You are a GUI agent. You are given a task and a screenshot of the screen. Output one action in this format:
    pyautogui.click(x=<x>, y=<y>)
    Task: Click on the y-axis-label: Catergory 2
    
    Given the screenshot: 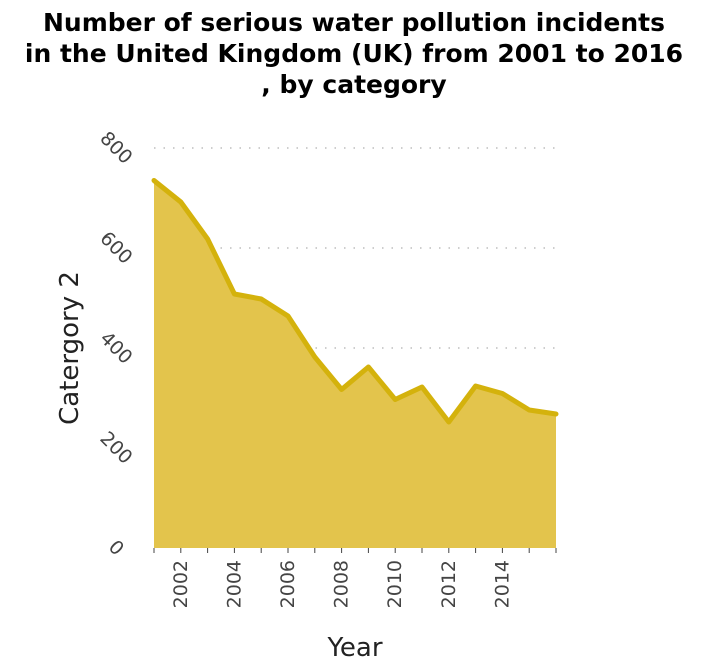 What is the action you would take?
    pyautogui.click(x=70, y=348)
    